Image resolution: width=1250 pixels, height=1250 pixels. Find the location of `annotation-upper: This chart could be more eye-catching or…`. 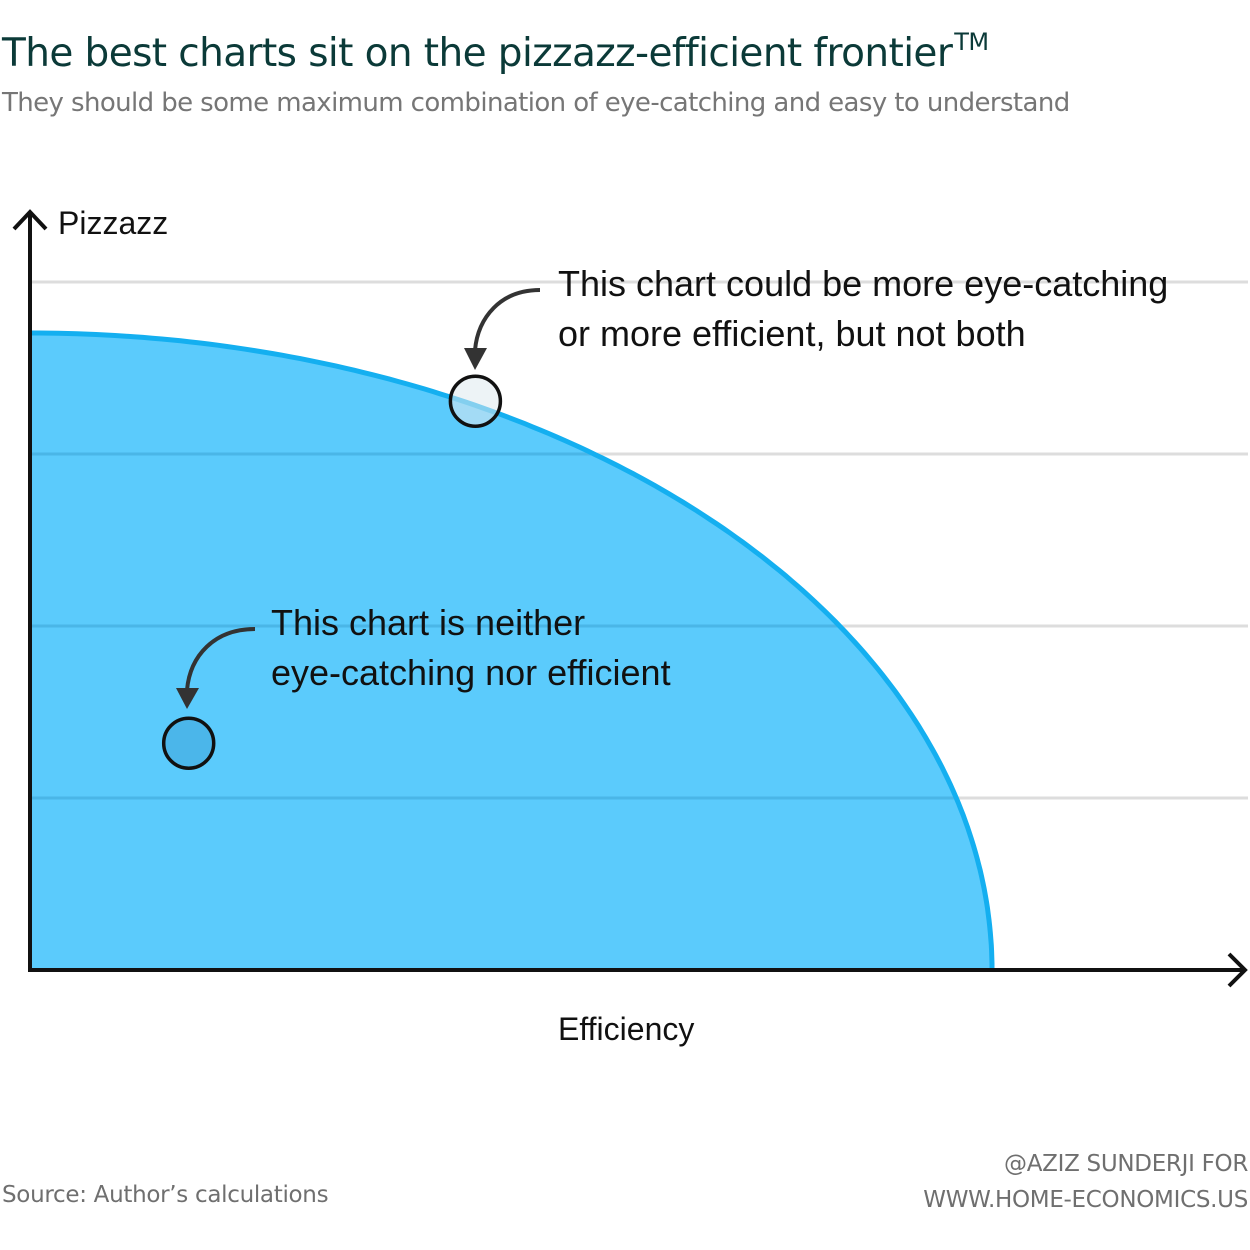

annotation-upper: This chart could be more eye-catching or… is located at coordinates (816, 316).